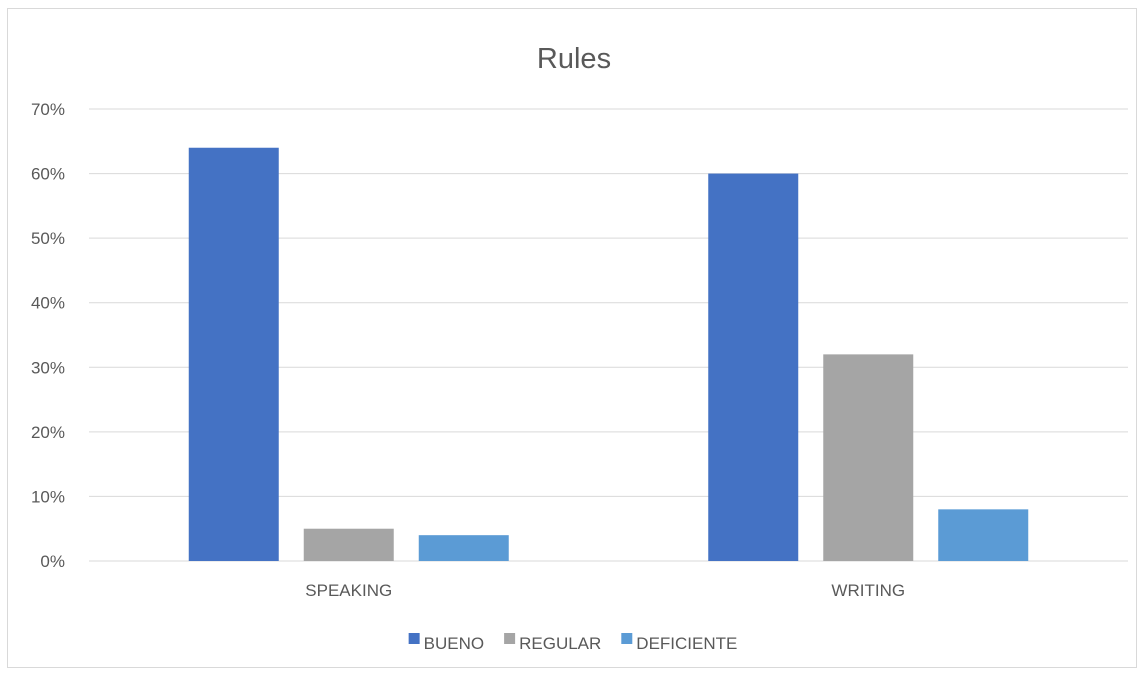 This screenshot has width=1147, height=676. What do you see at coordinates (48, 303) in the screenshot?
I see `y-tick-label: 40%` at bounding box center [48, 303].